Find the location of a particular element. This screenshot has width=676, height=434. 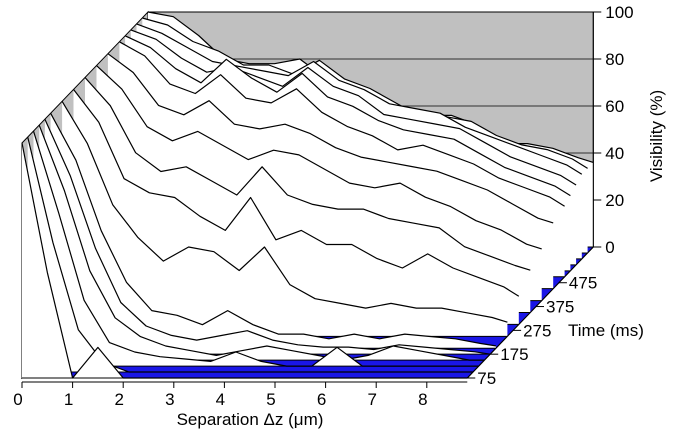

x-tick-label: 2 is located at coordinates (118, 399).